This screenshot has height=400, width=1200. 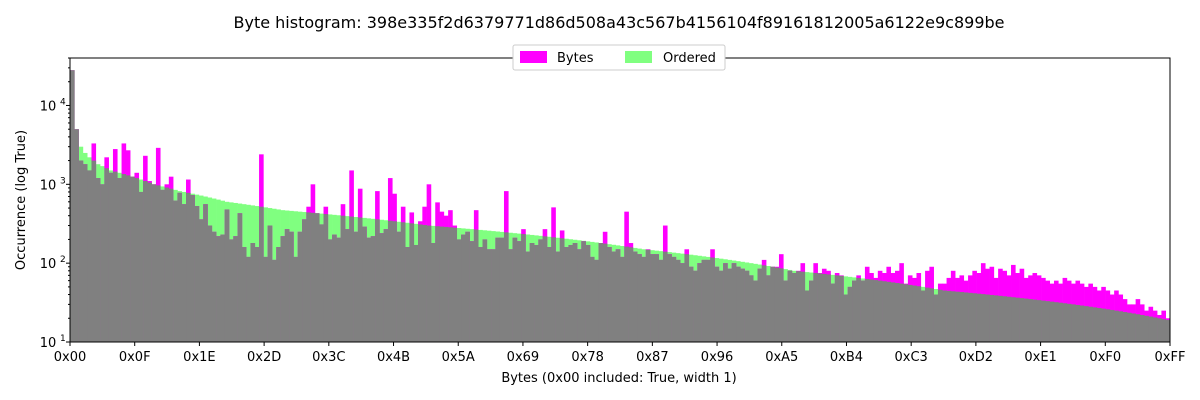 What do you see at coordinates (63, 181) in the screenshot?
I see `y-tick-exponent: 3` at bounding box center [63, 181].